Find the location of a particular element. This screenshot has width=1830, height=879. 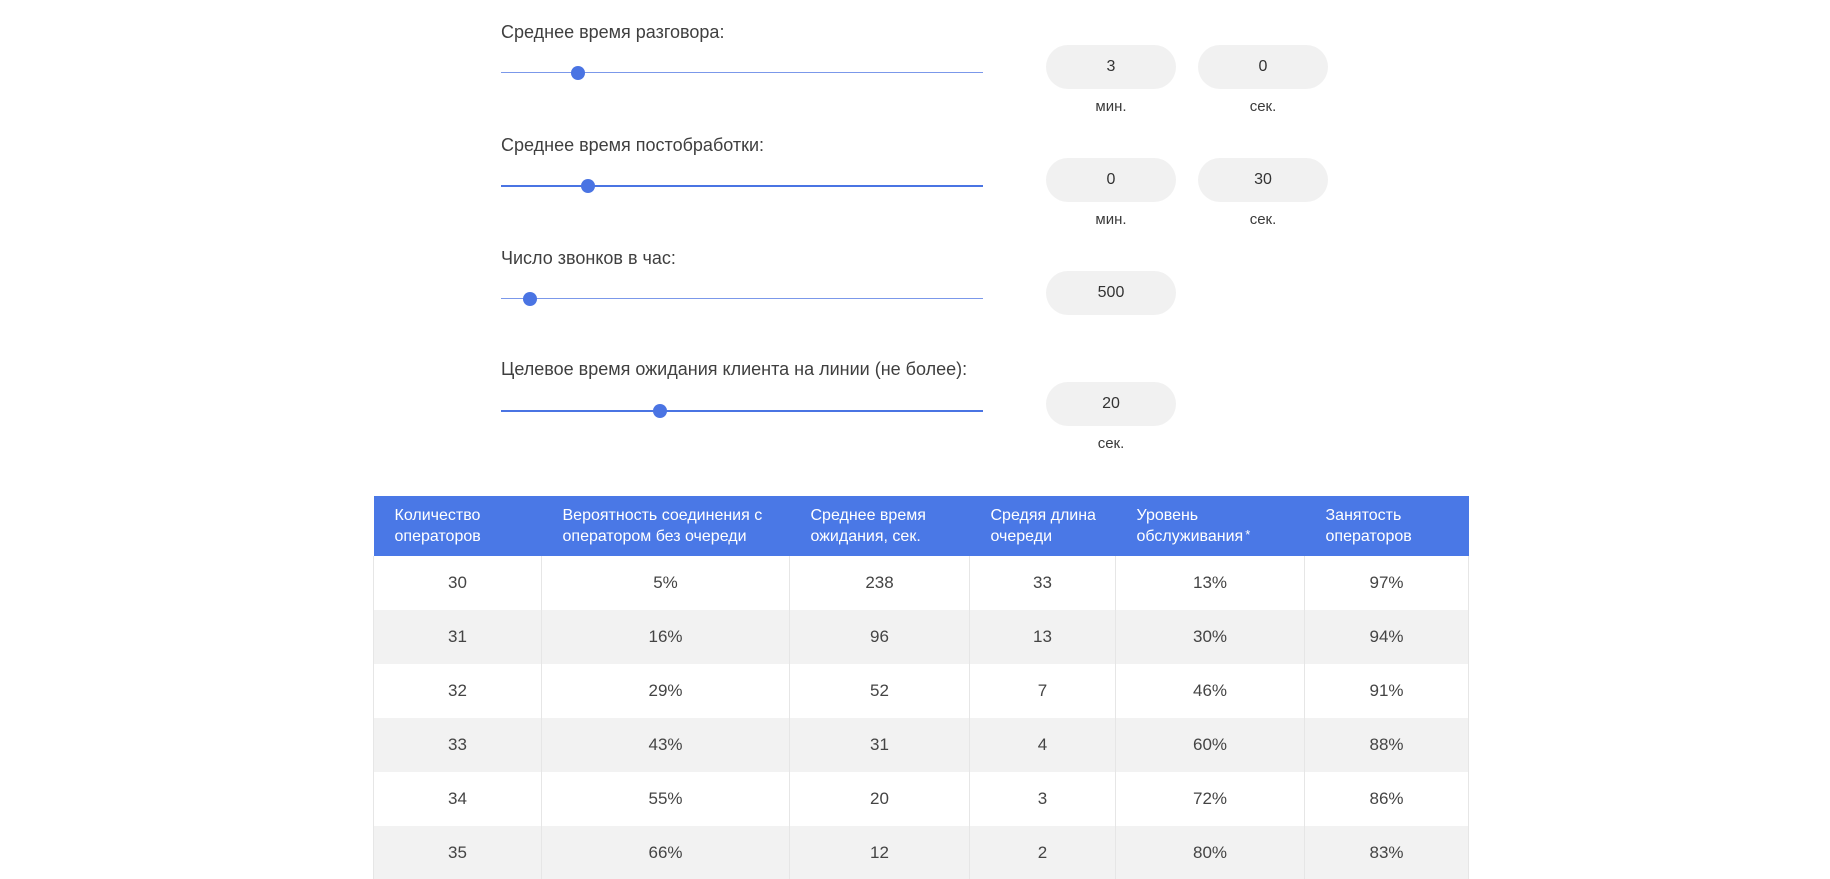

table-cell: 3 is located at coordinates (1042, 799).